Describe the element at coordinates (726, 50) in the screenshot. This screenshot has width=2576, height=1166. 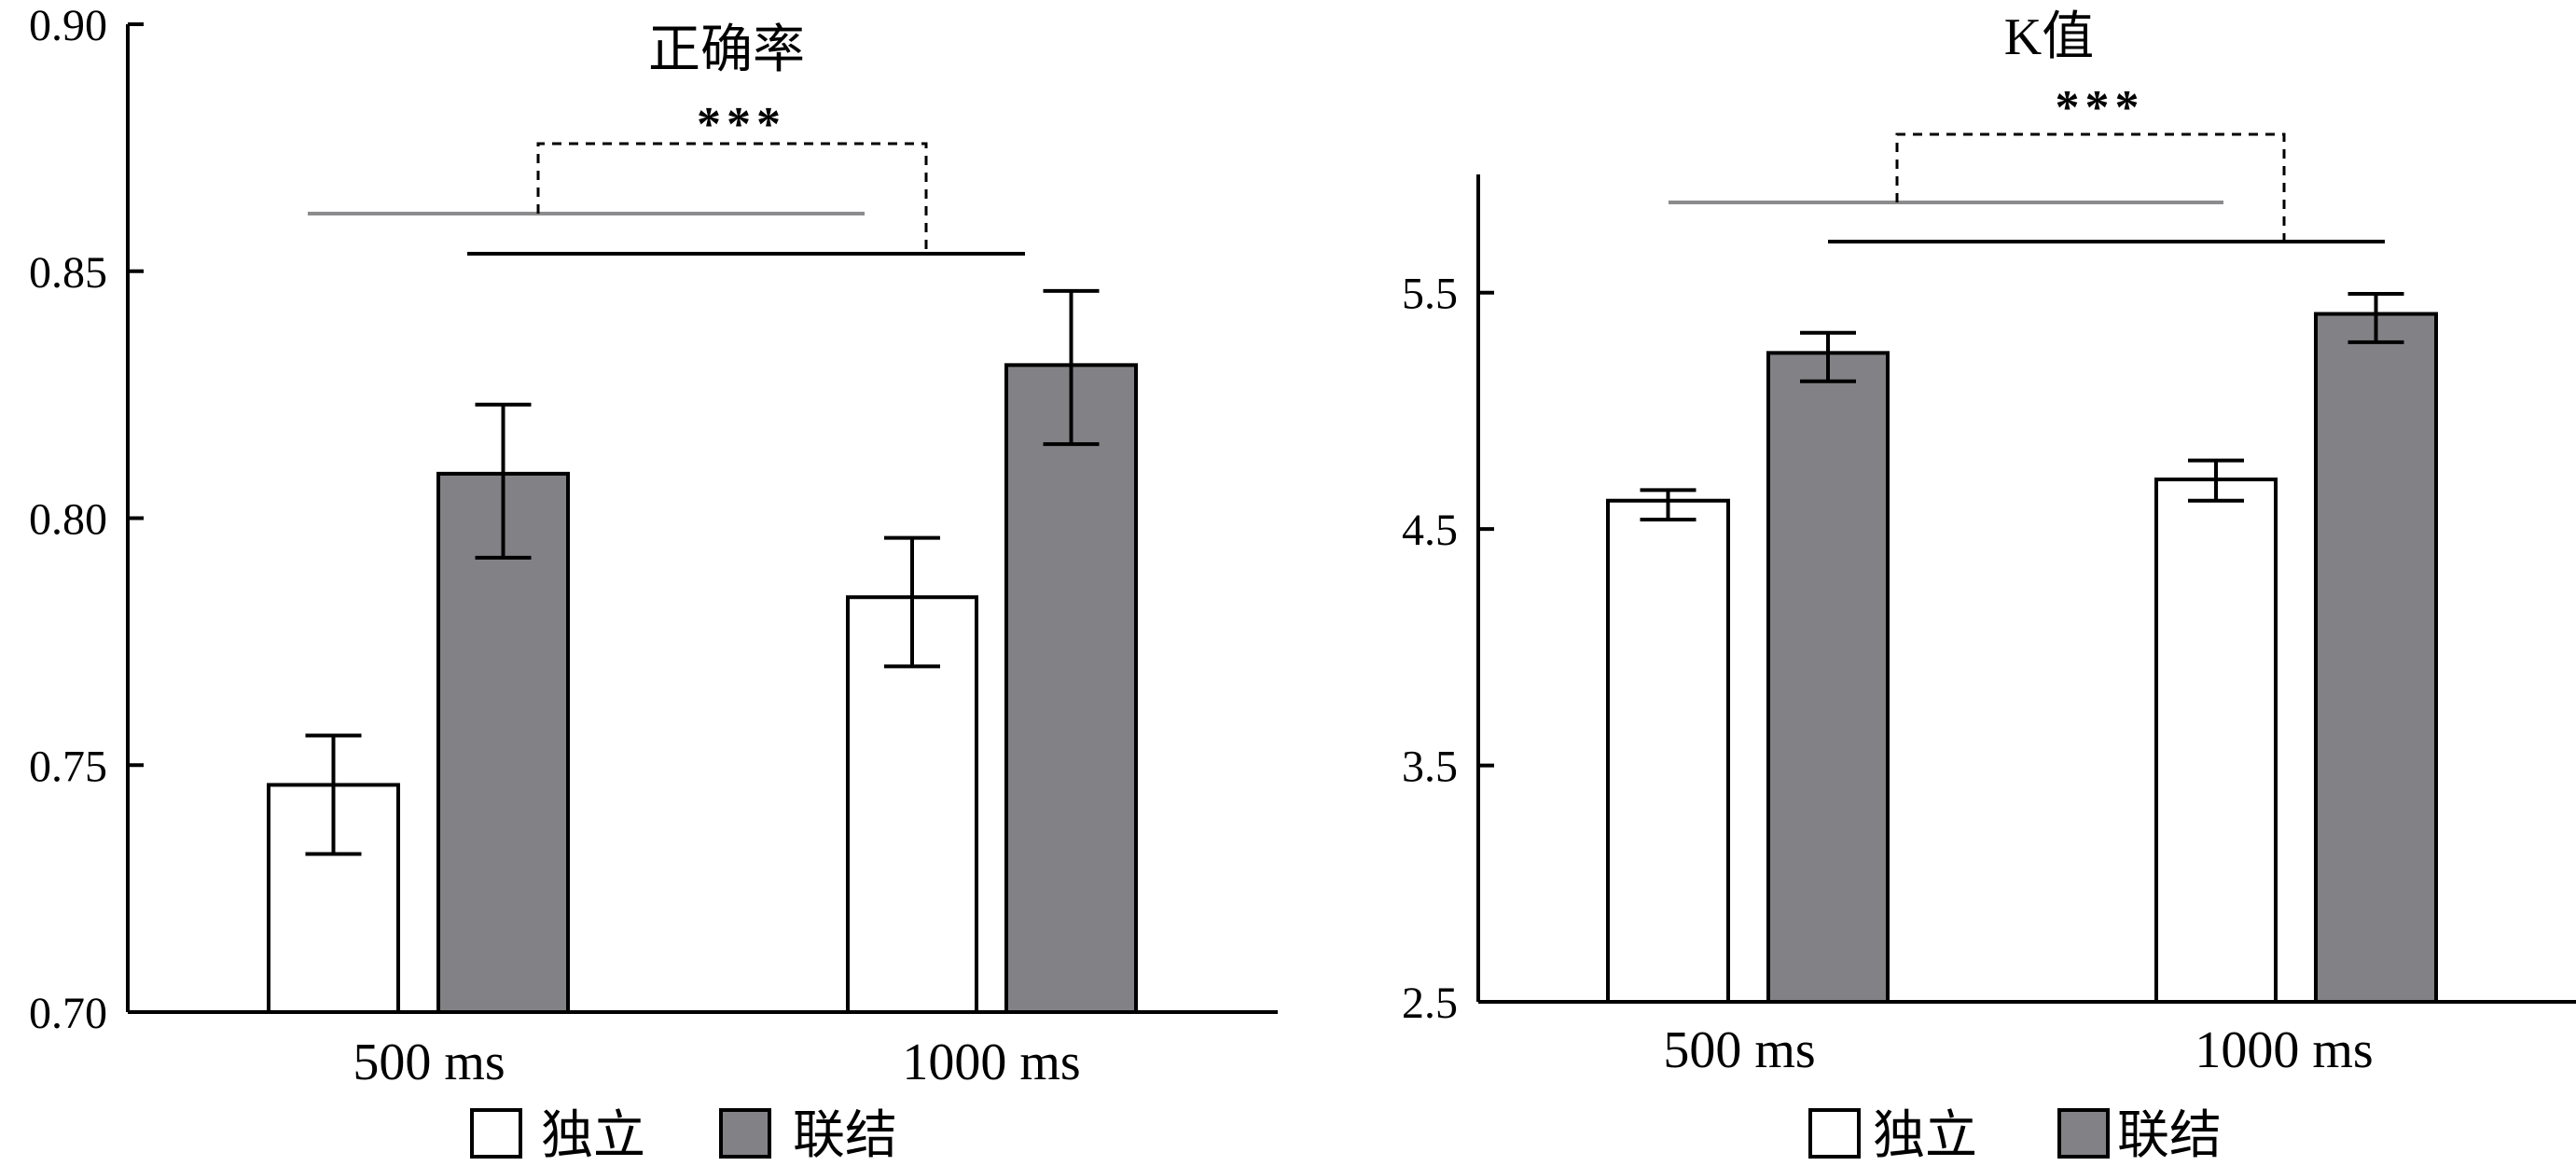
I see `chart-title: 正确率` at that location.